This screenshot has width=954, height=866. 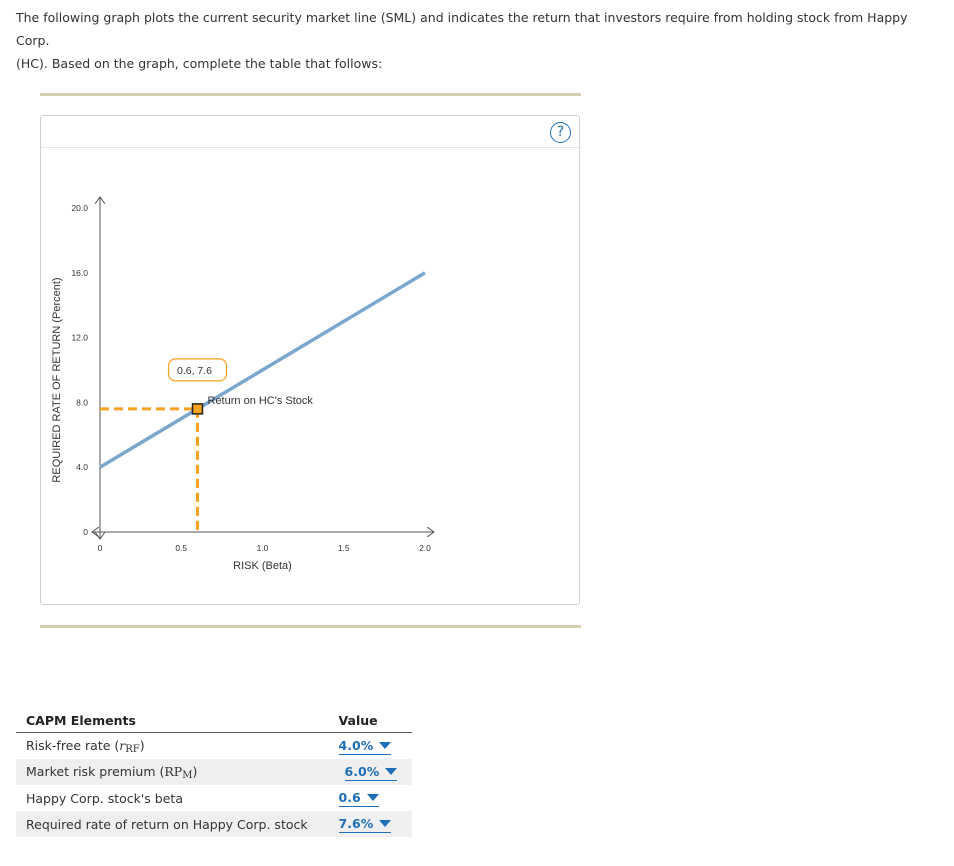 I want to click on chart-point: 0.6, 7.6 Return on HC's Stock, so click(x=240, y=386).